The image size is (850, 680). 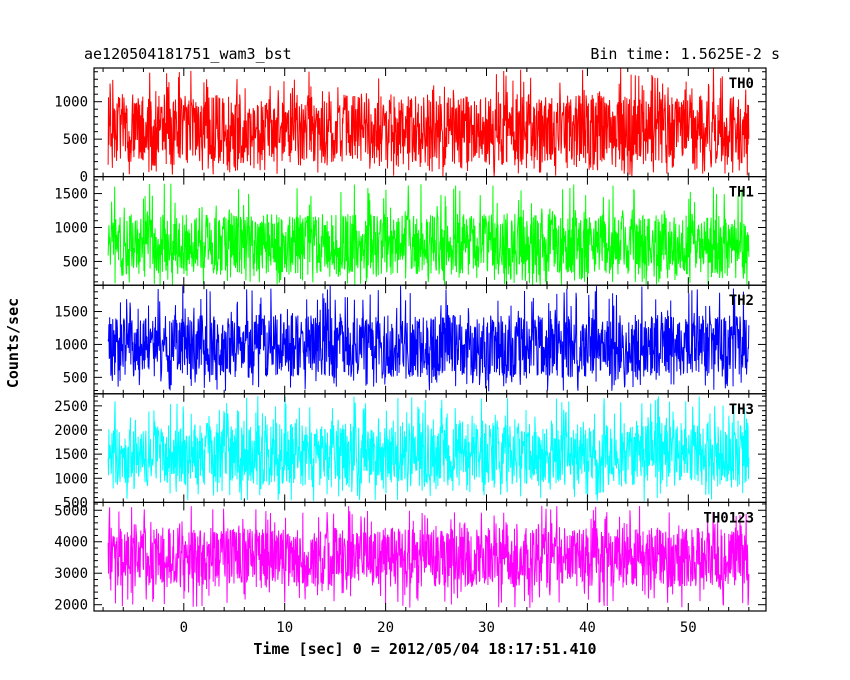 I want to click on y-tick-label: 2500, so click(x=71, y=407).